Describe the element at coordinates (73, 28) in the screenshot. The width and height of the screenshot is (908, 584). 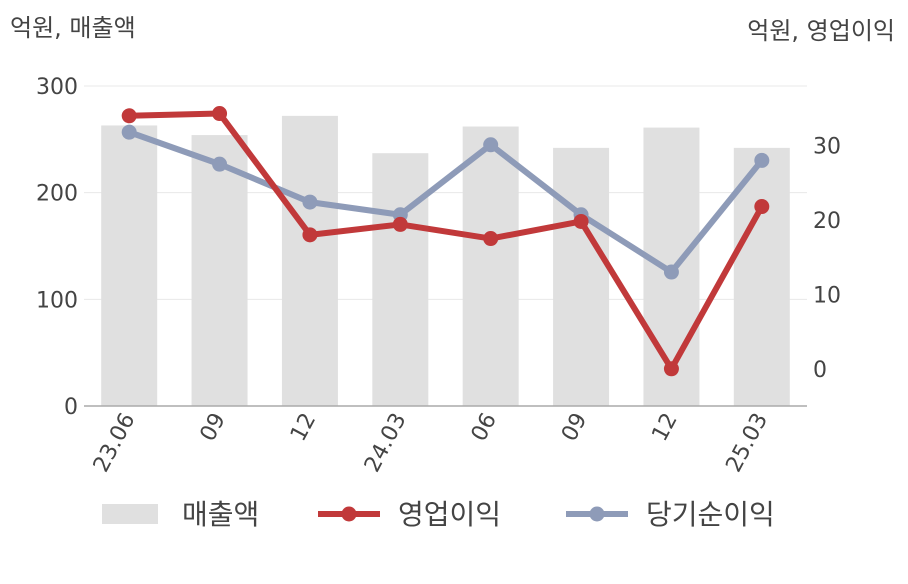
I see `left-axis-unit: 억원, 매출액` at that location.